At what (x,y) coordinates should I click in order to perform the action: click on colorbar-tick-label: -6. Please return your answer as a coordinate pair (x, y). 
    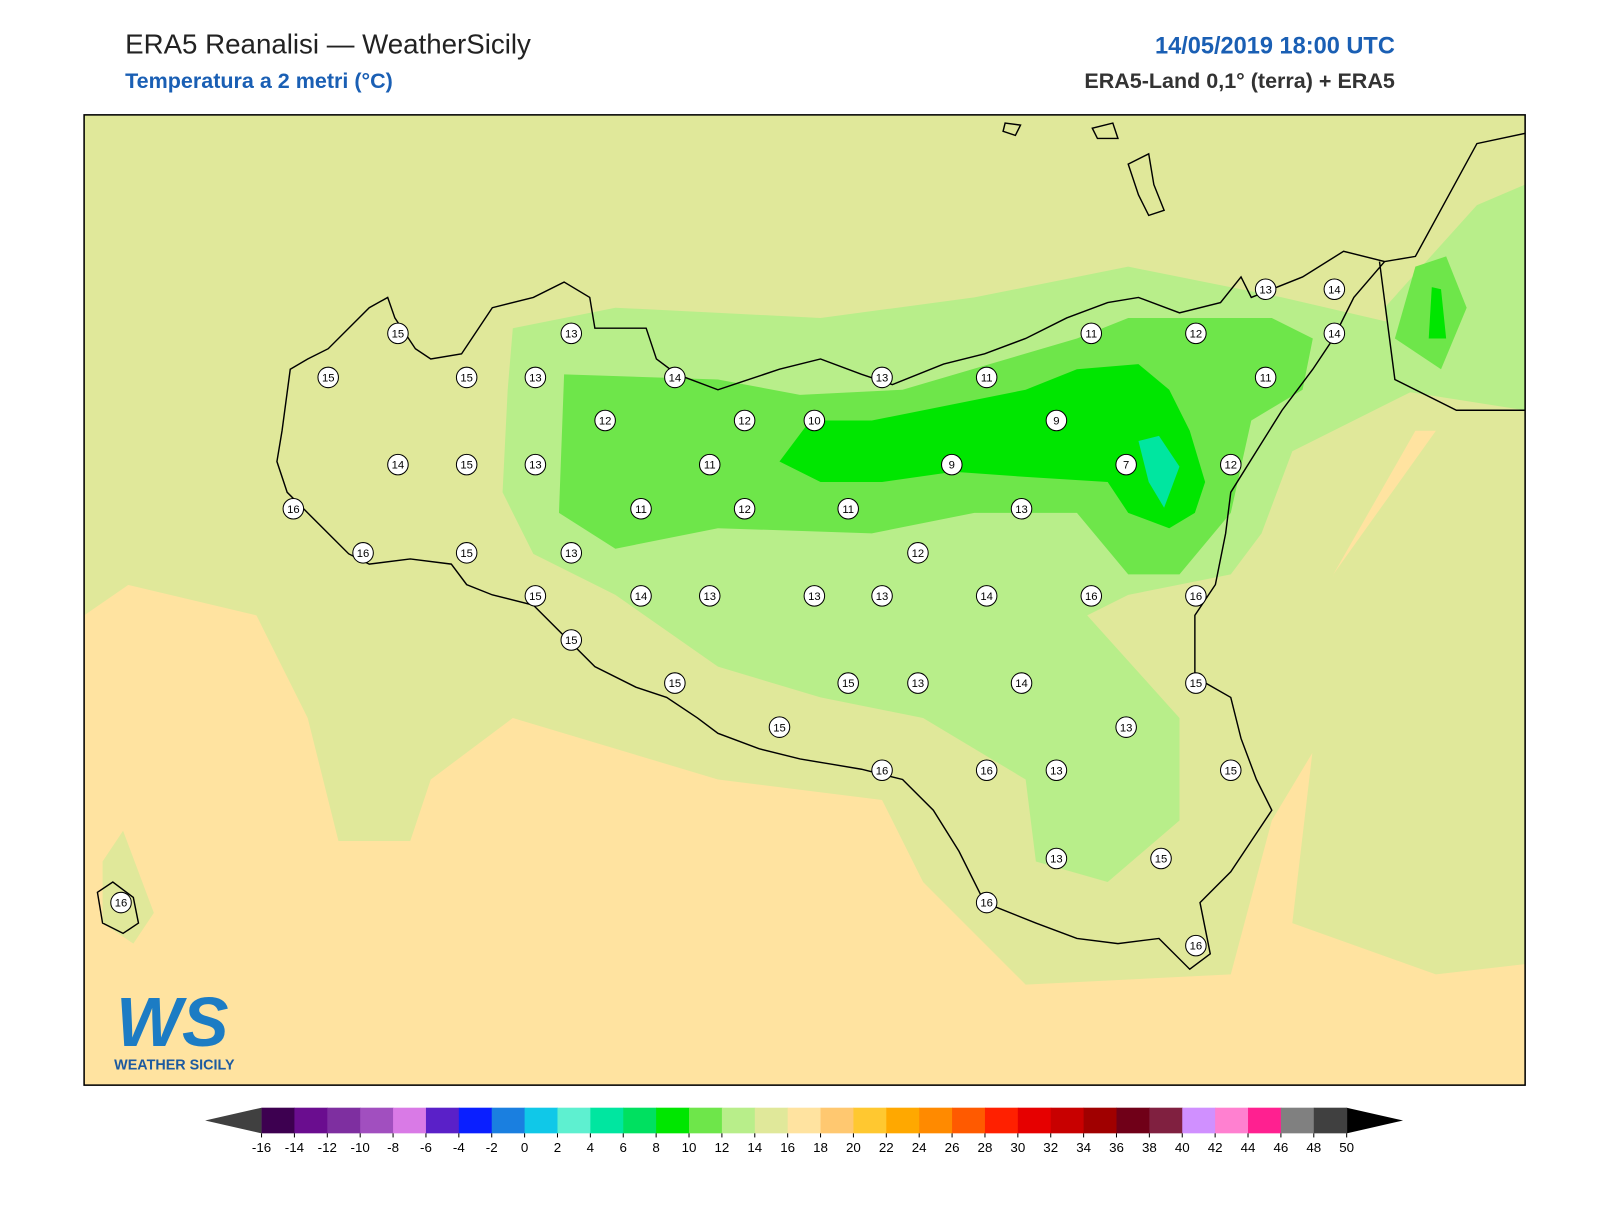
    Looking at the image, I should click on (426, 1147).